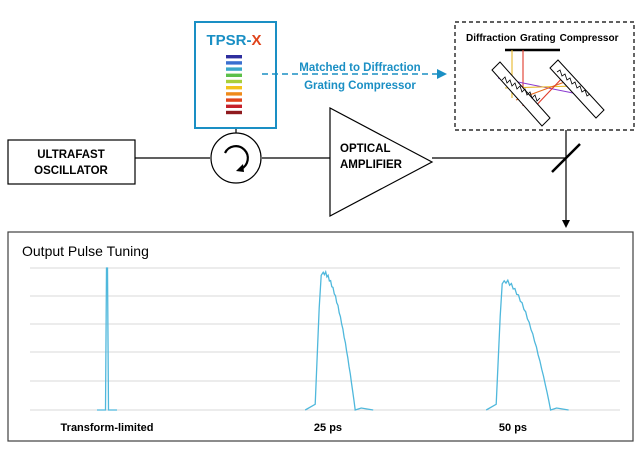 This screenshot has height=449, width=643. What do you see at coordinates (71, 155) in the screenshot?
I see `oscillator-label-line1: ULTRAFAST` at bounding box center [71, 155].